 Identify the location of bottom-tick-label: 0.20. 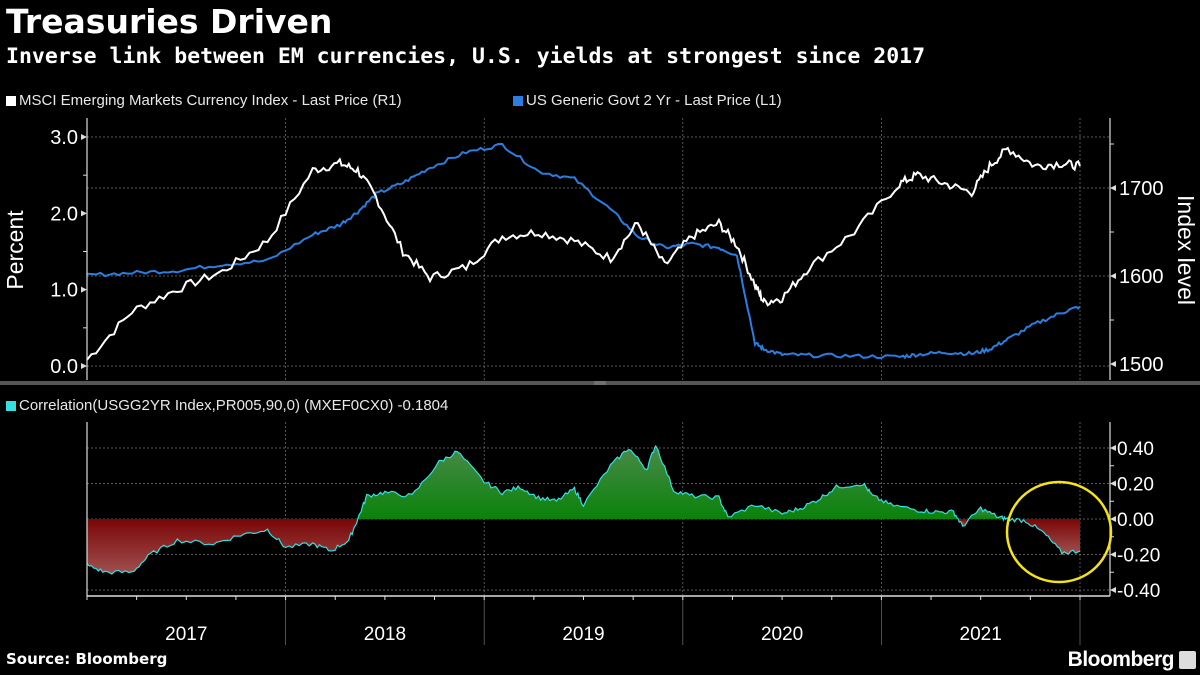
(1135, 485).